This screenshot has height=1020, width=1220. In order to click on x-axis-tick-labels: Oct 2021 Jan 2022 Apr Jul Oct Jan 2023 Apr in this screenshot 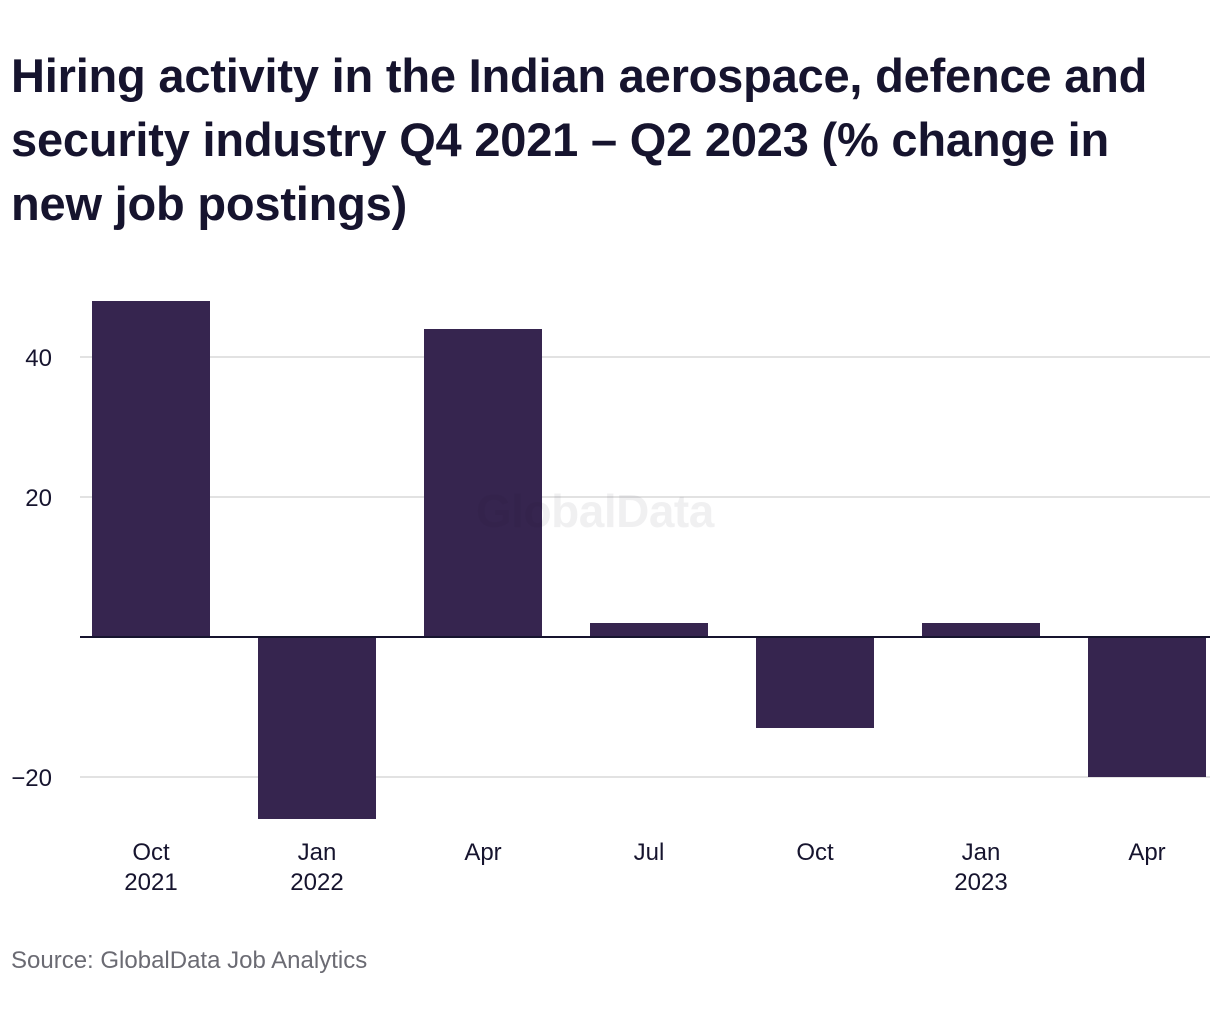, I will do `click(644, 867)`.